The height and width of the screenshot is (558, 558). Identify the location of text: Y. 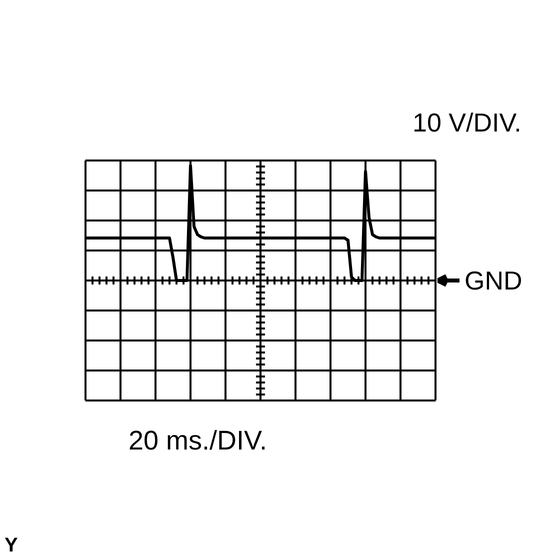
(11, 545).